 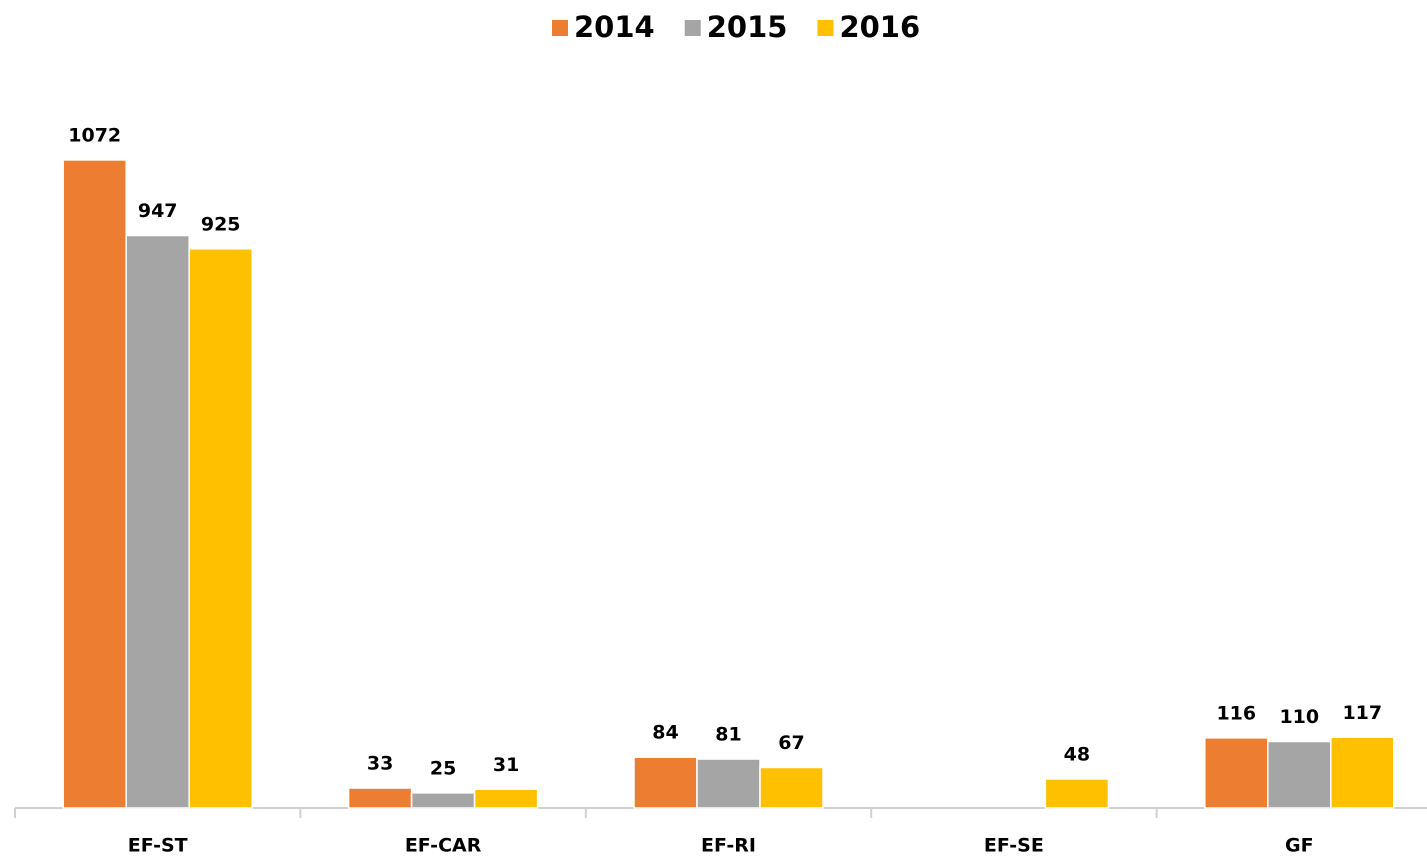 What do you see at coordinates (158, 211) in the screenshot?
I see `data-label: 947` at bounding box center [158, 211].